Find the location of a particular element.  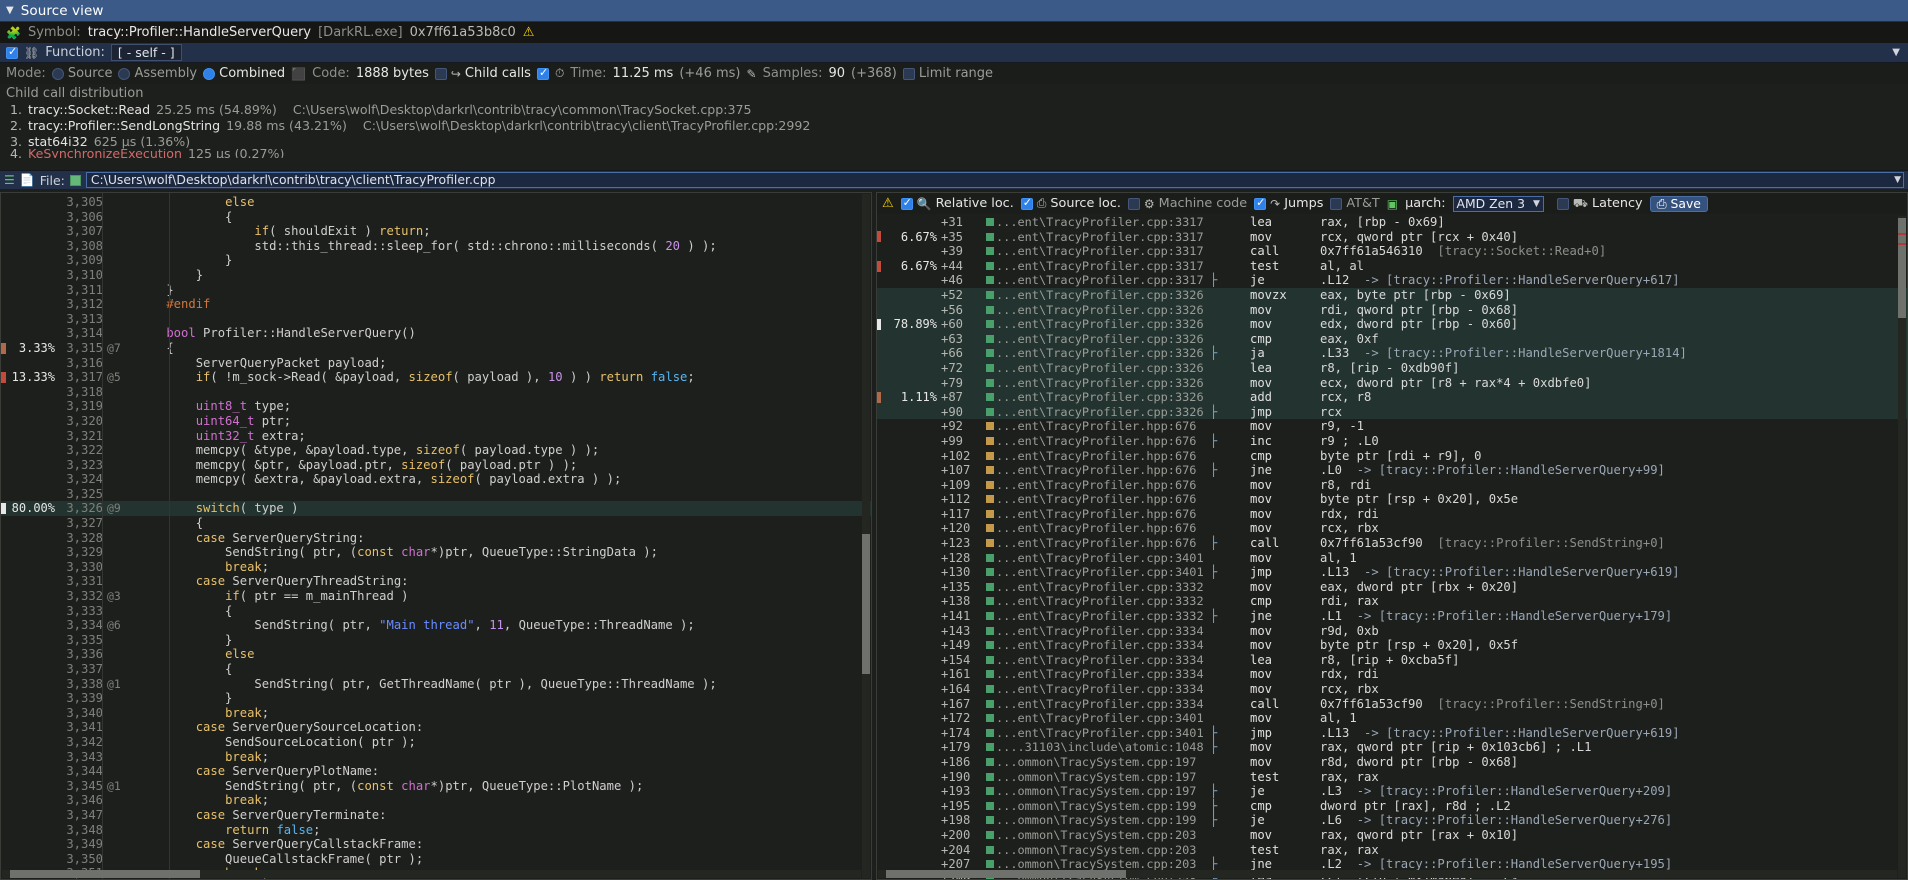

att-toggle: AT&T is located at coordinates (1355, 203).